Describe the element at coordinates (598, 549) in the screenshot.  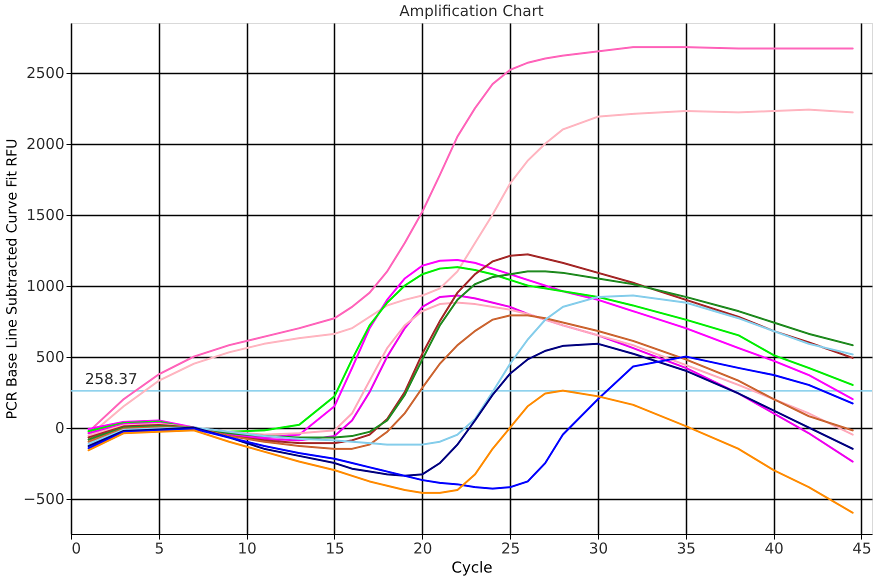
I see `x-tick-label: 30` at that location.